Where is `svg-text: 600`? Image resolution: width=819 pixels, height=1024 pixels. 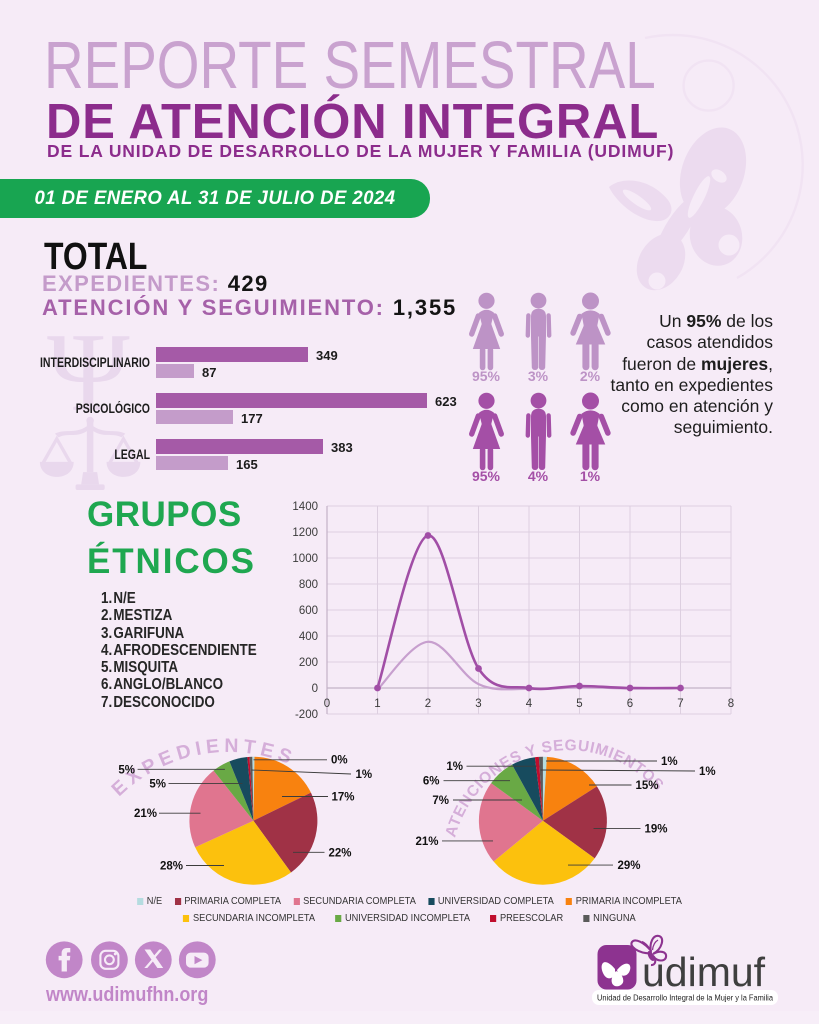 svg-text: 600 is located at coordinates (308, 611).